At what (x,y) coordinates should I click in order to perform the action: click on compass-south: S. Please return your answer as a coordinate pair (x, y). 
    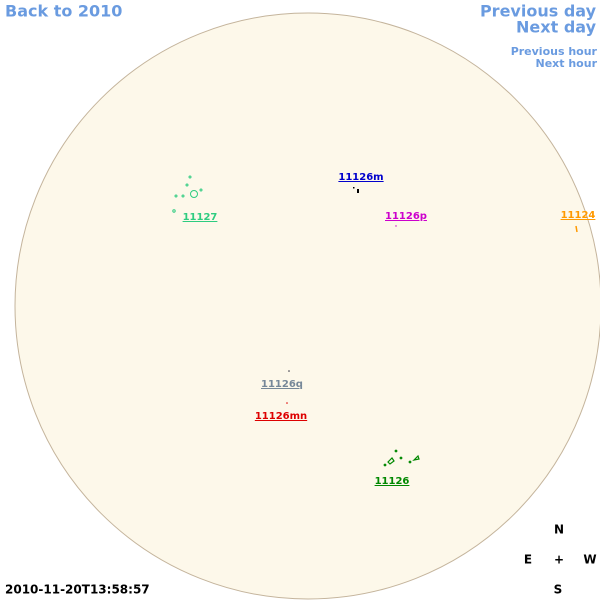
    Looking at the image, I should click on (558, 590).